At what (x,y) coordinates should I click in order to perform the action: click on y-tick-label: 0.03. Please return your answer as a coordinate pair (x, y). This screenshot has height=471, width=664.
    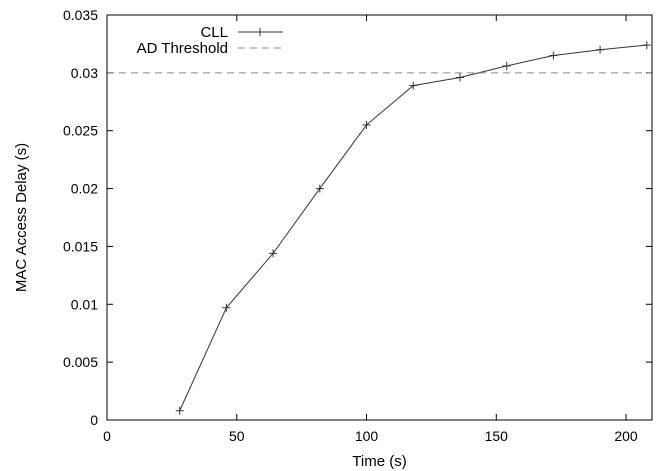
    Looking at the image, I should click on (84, 73).